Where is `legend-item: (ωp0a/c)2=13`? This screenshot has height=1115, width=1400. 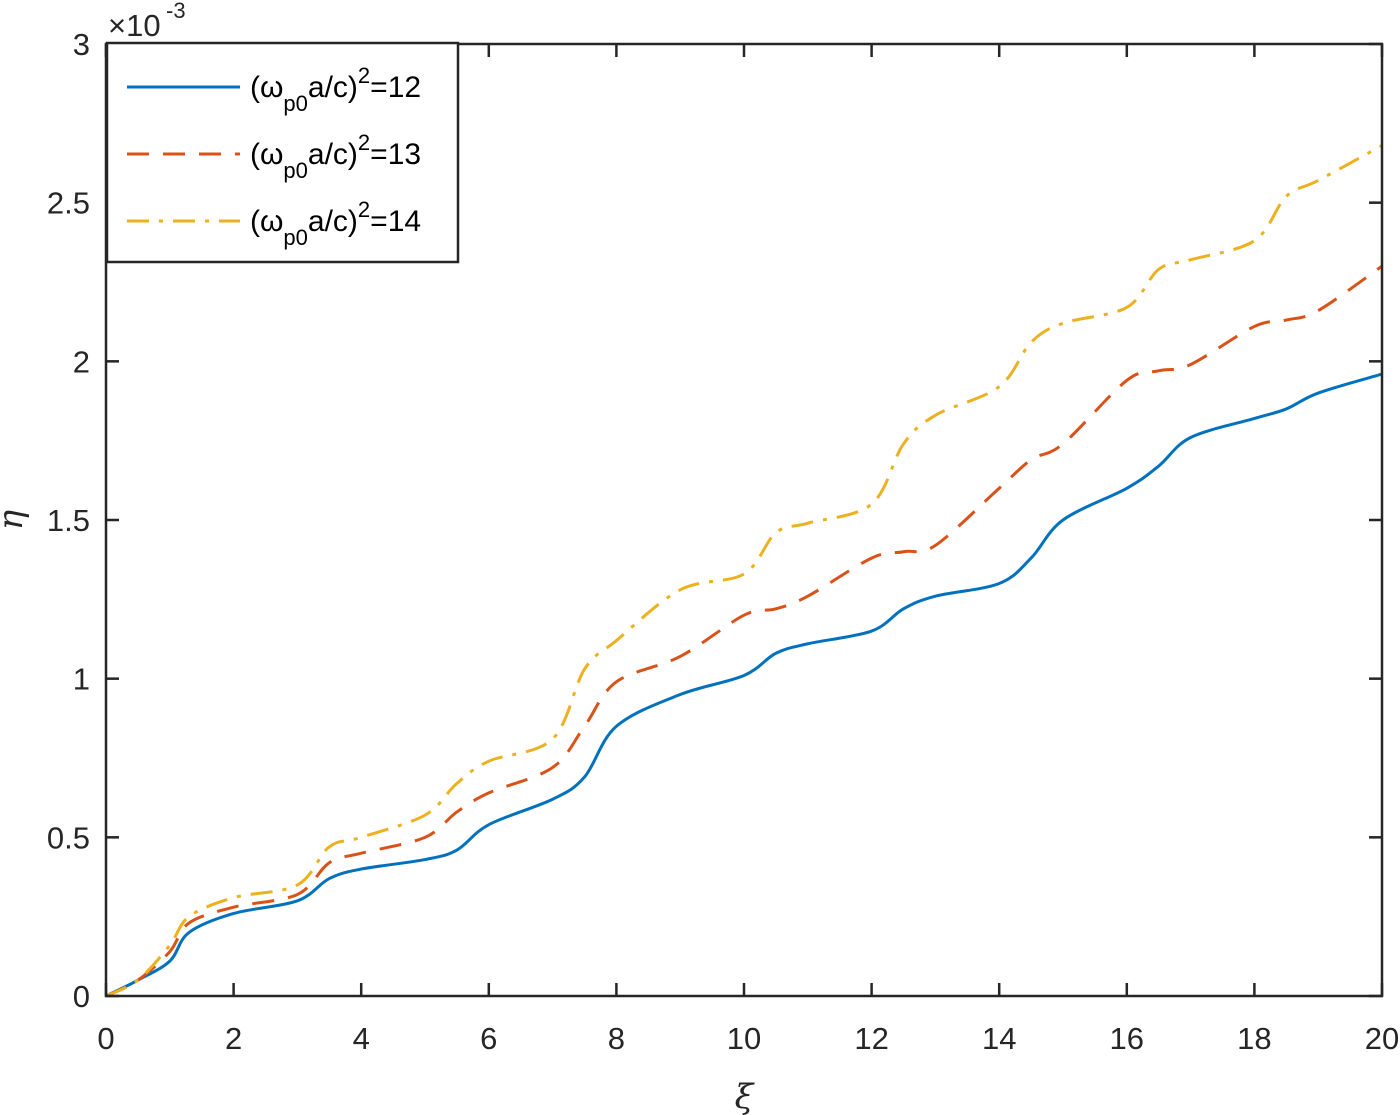 legend-item: (ωp0a/c)2=13 is located at coordinates (274, 156).